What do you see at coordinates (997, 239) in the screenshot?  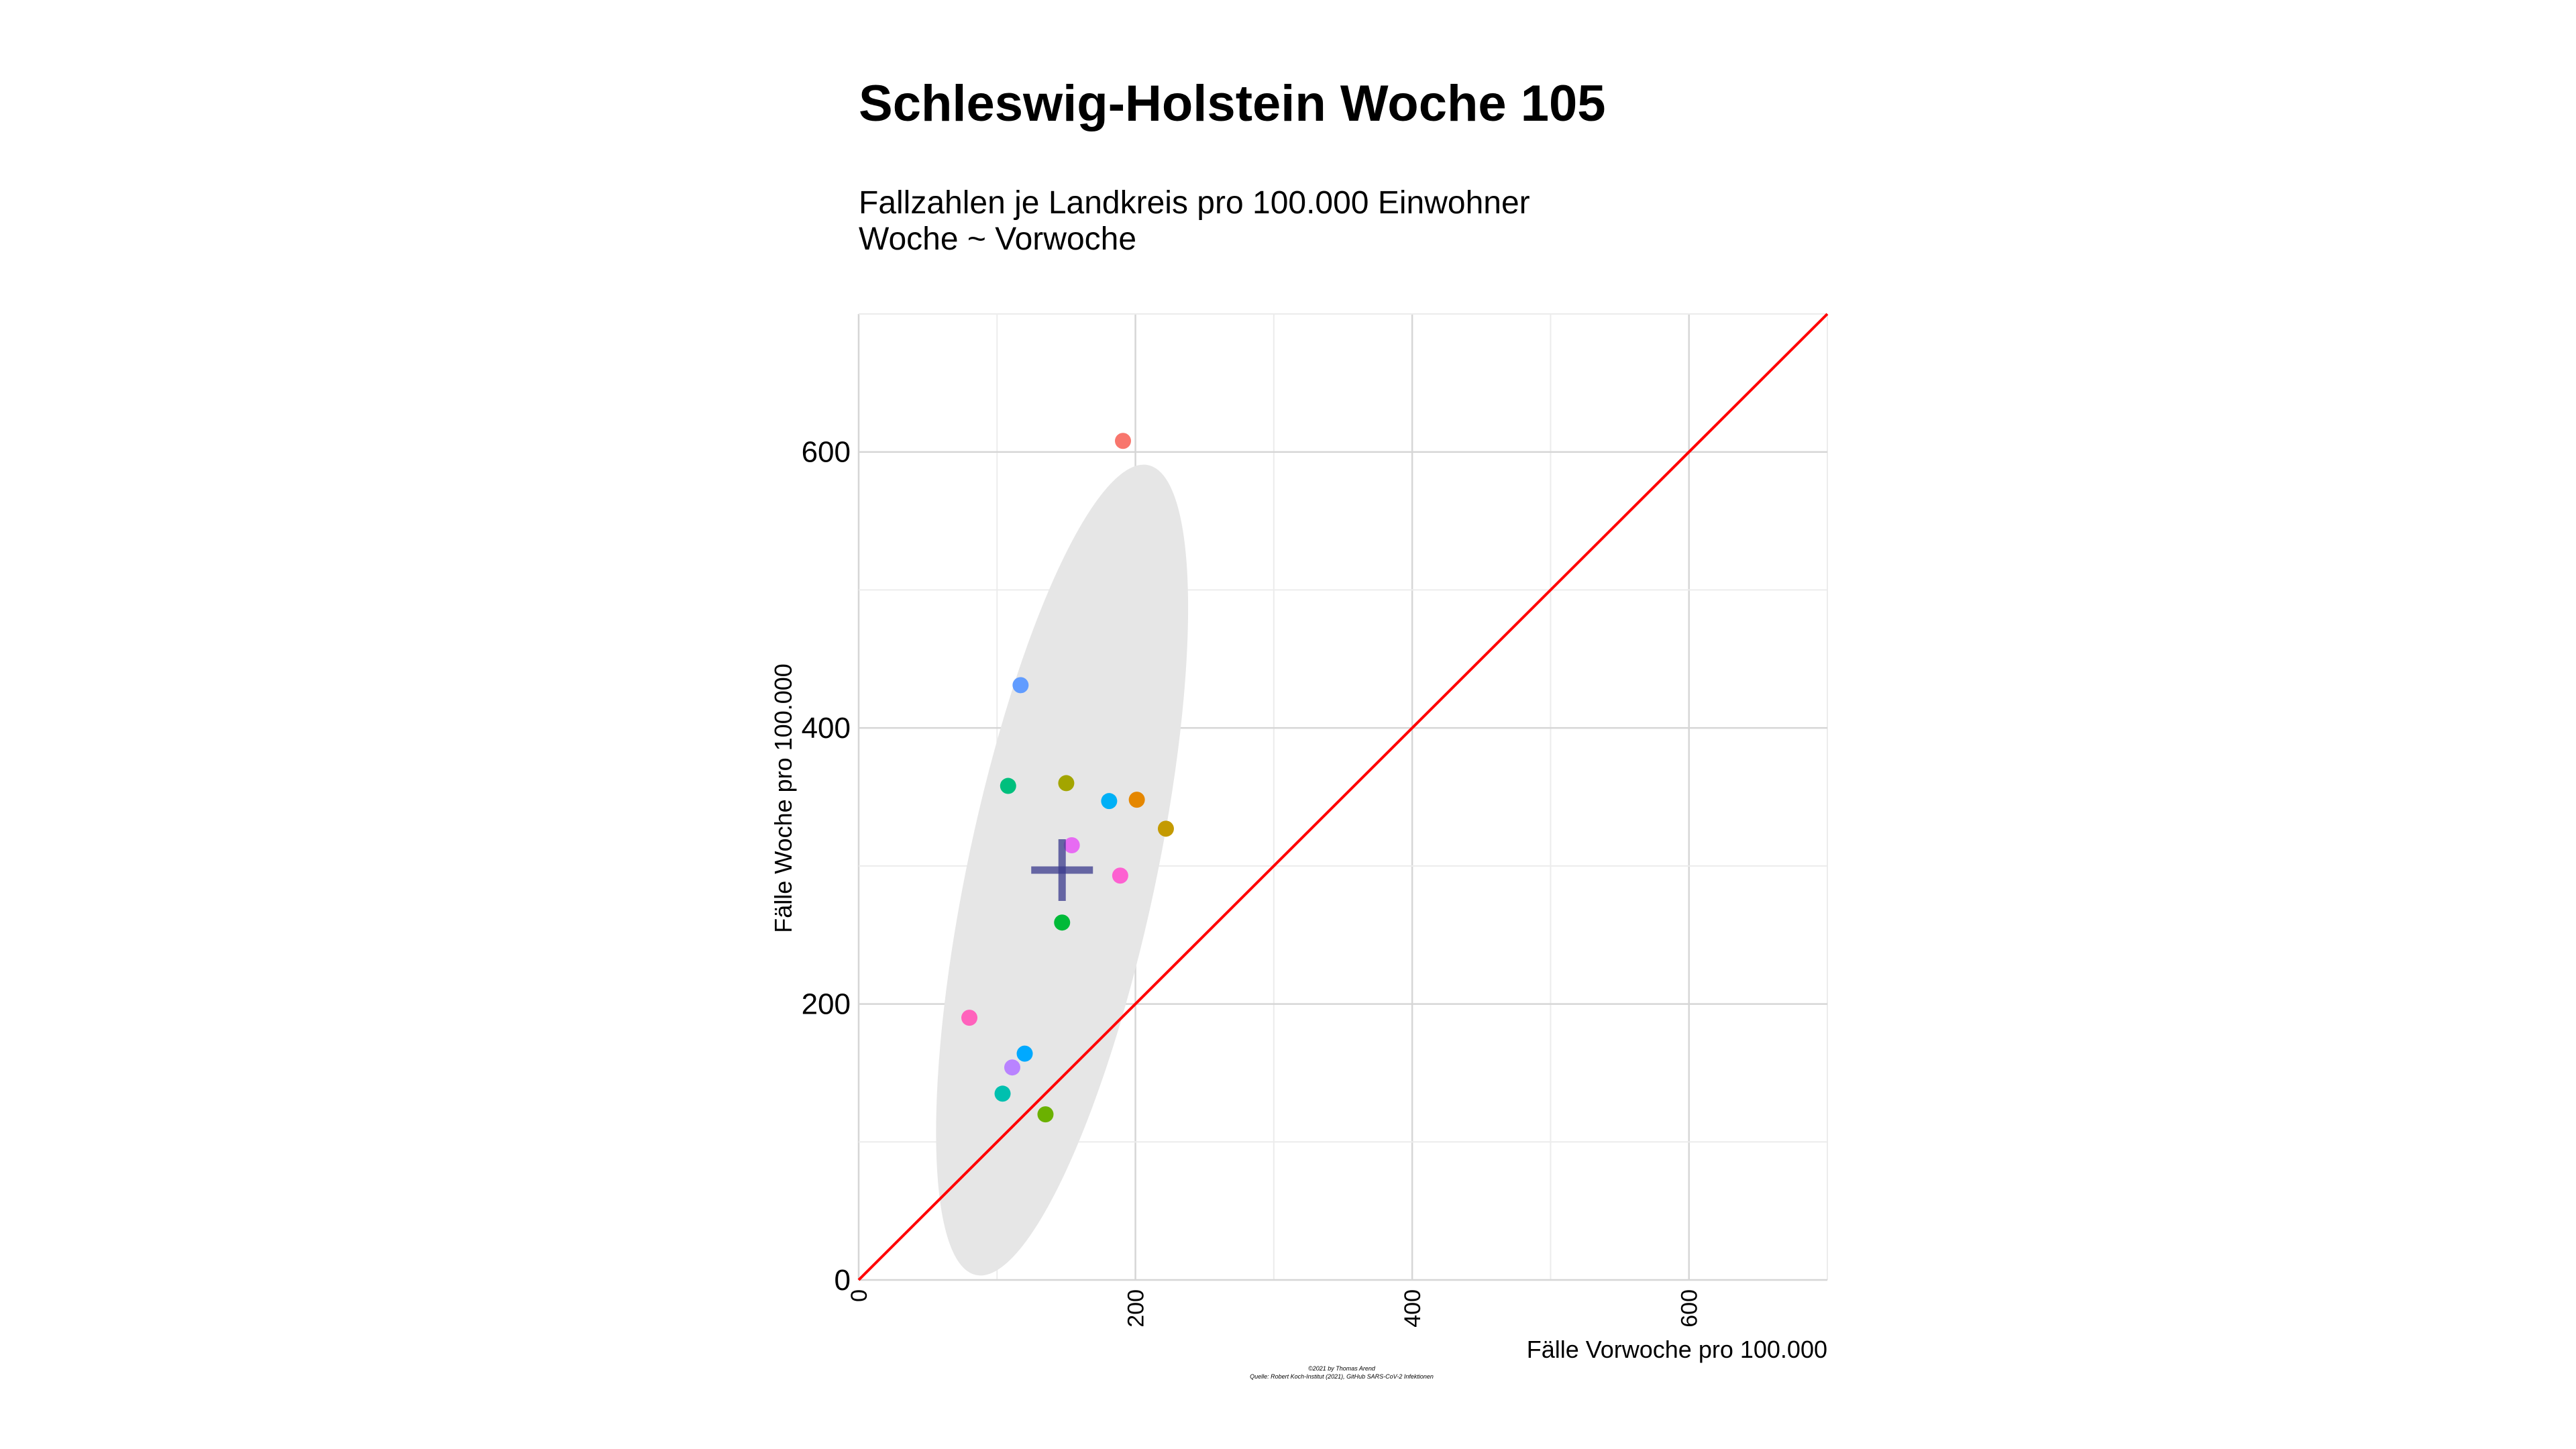 I see `chart-subtitle-line-2: Woche ~ Vorwoche` at bounding box center [997, 239].